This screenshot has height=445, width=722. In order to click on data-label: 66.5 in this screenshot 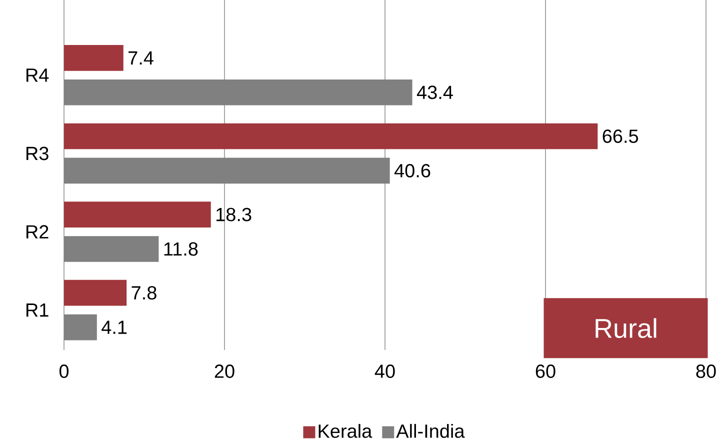, I will do `click(620, 136)`.